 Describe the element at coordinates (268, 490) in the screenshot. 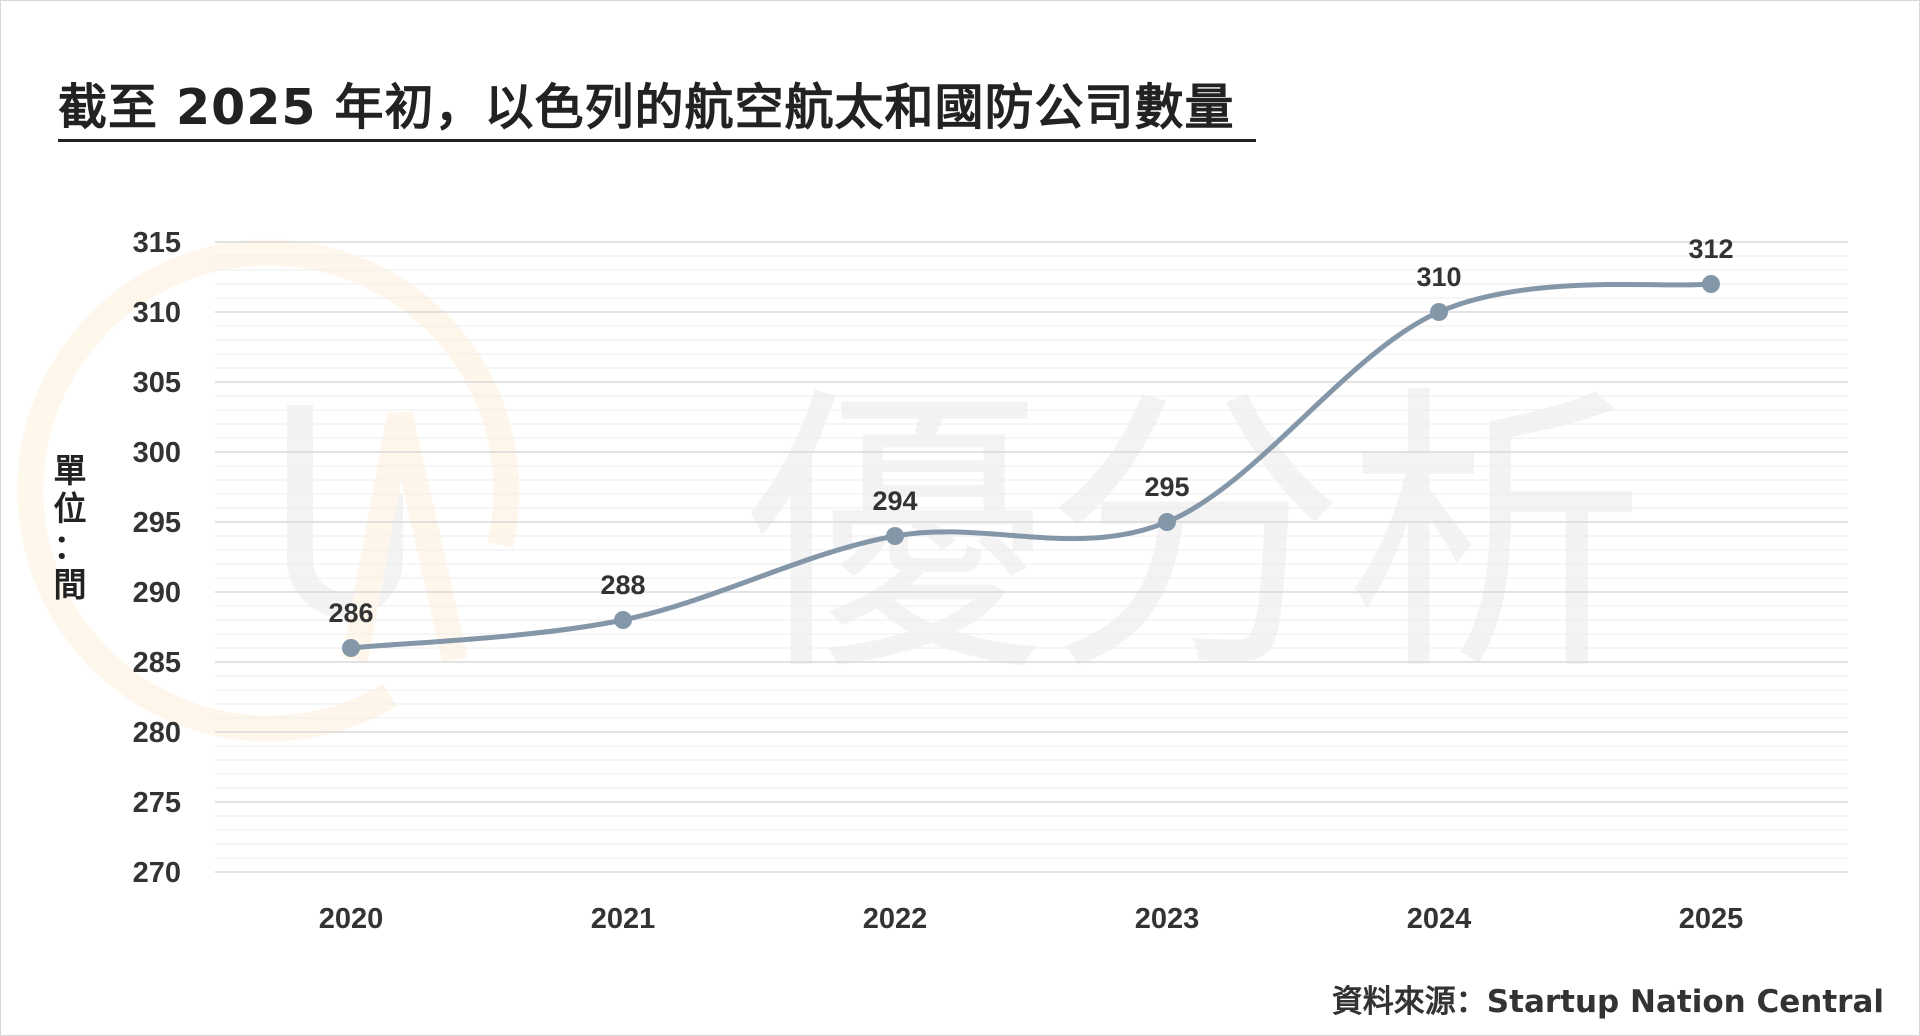

I see `ua-circle-logo-icon` at that location.